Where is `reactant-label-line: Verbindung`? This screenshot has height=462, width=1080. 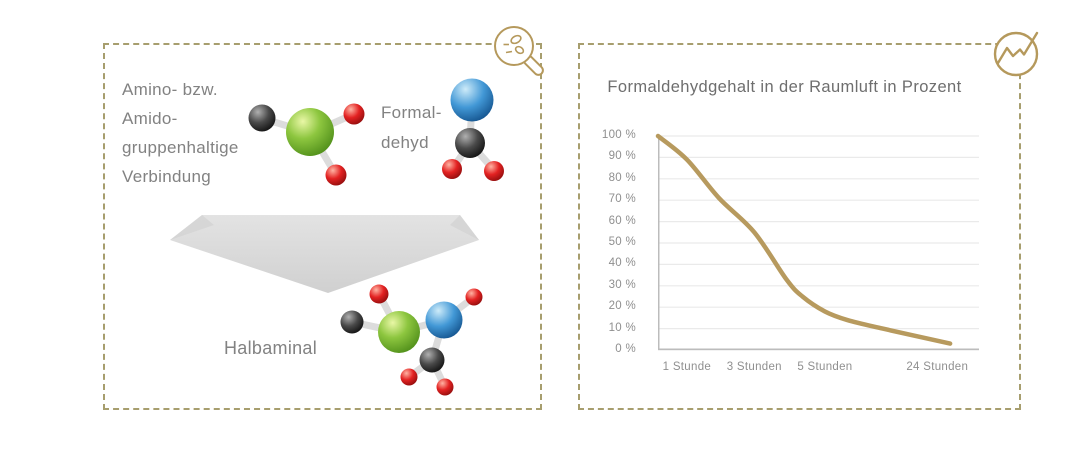 reactant-label-line: Verbindung is located at coordinates (167, 176).